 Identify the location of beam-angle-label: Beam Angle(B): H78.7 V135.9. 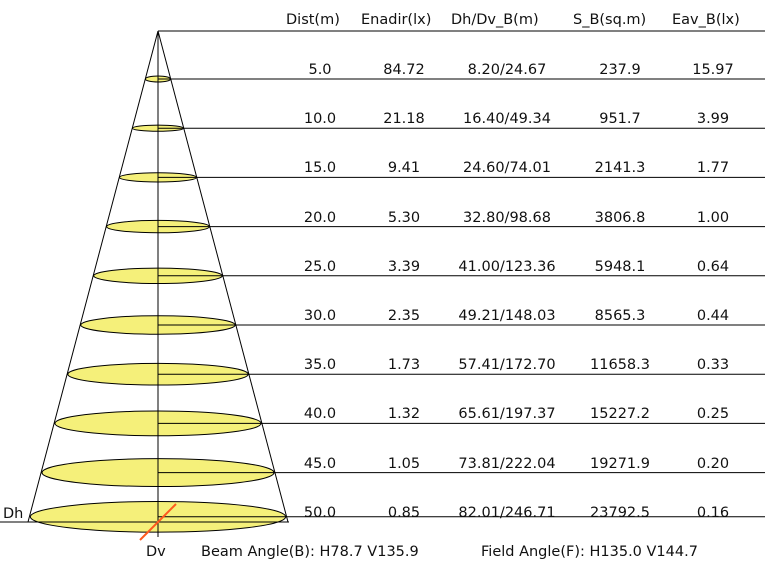
(310, 552).